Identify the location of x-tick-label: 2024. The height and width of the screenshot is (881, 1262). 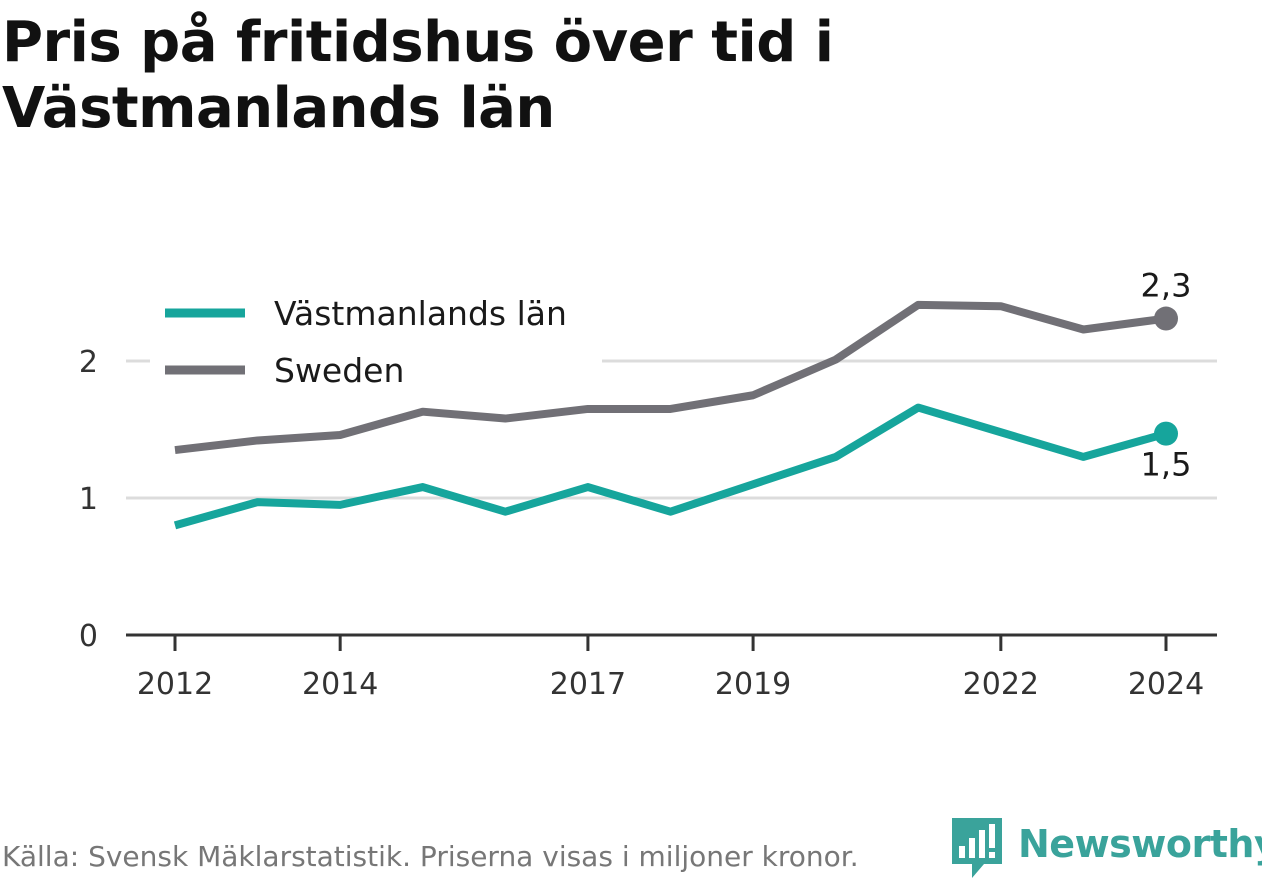
(1166, 684).